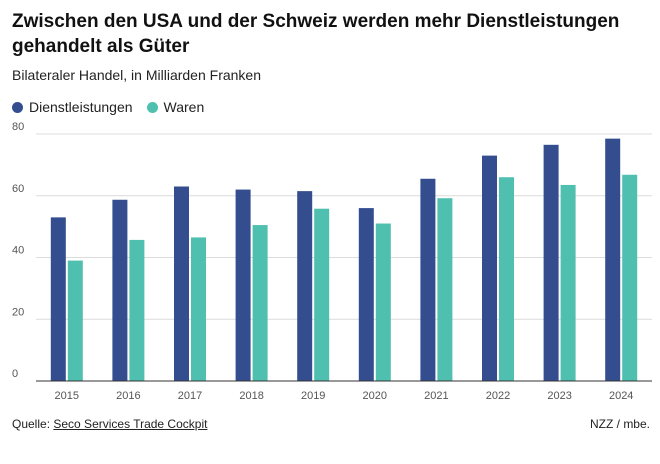 This screenshot has height=464, width=660. I want to click on bar-waren-2016, so click(137, 310).